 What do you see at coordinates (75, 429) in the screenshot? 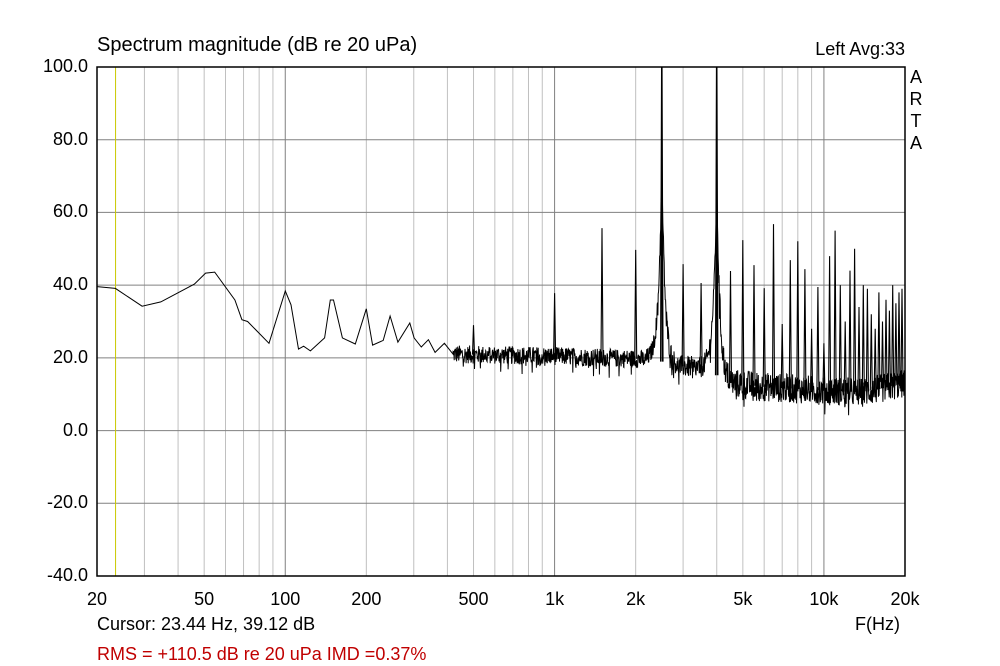
I see `y-tick-label: 0.0` at bounding box center [75, 429].